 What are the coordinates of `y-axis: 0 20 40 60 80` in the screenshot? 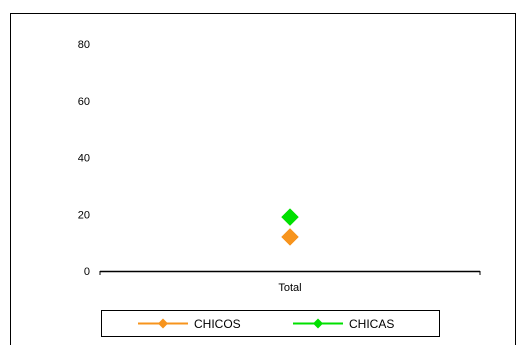 It's located at (84, 158).